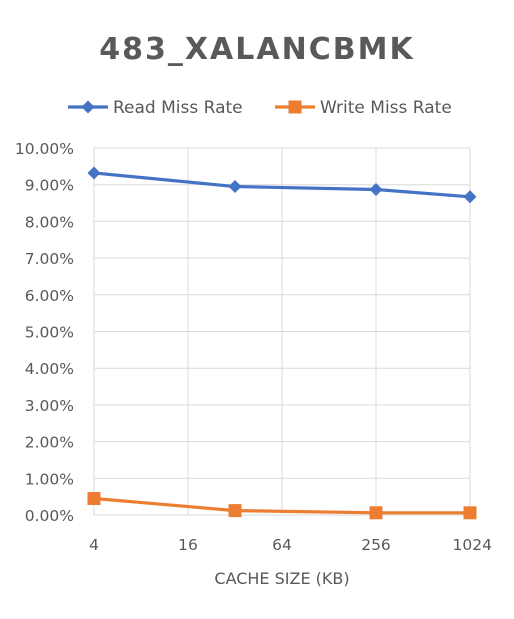 The width and height of the screenshot is (514, 619). I want to click on y-tick-label: 0.00%, so click(49, 516).